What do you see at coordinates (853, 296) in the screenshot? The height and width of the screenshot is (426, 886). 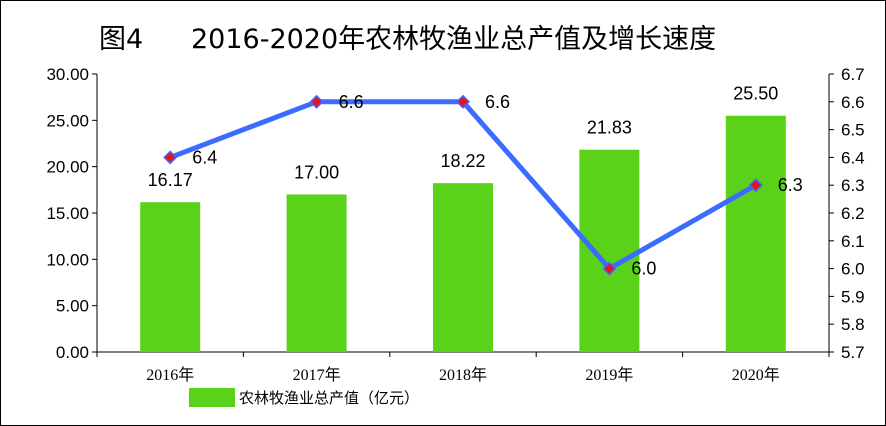 I see `y-right-tick-label: 5.9` at bounding box center [853, 296].